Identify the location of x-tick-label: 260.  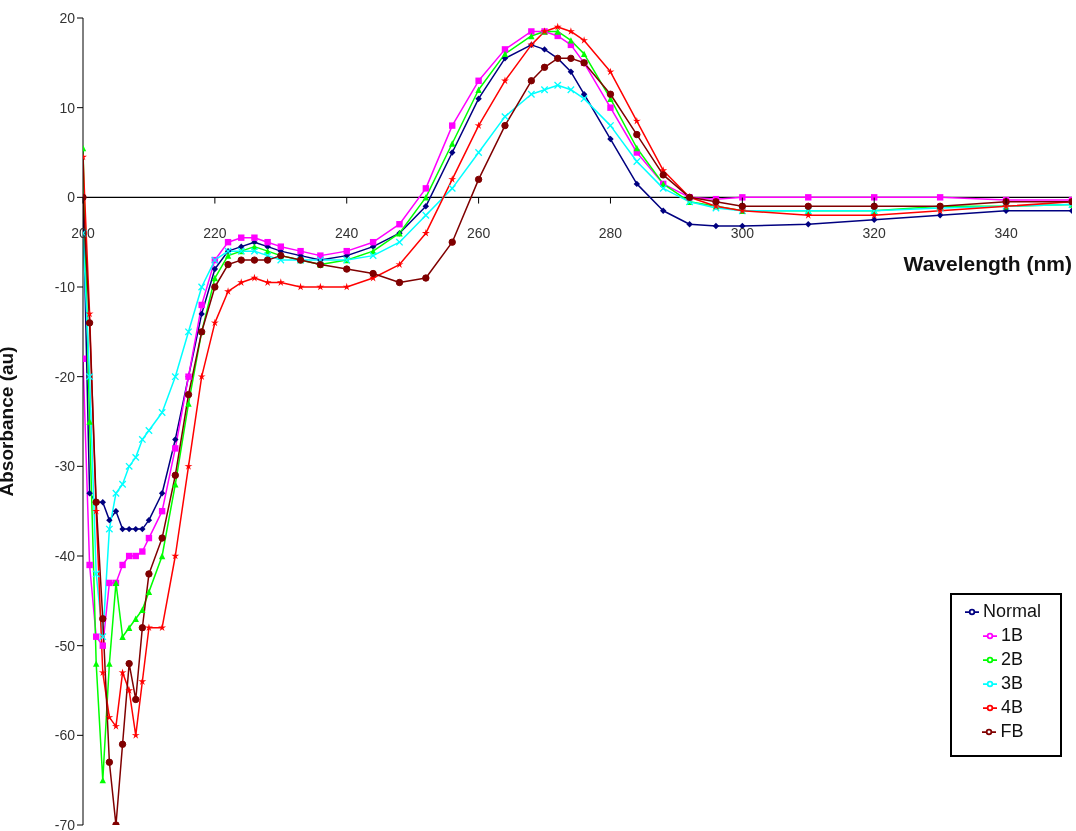
(478, 232).